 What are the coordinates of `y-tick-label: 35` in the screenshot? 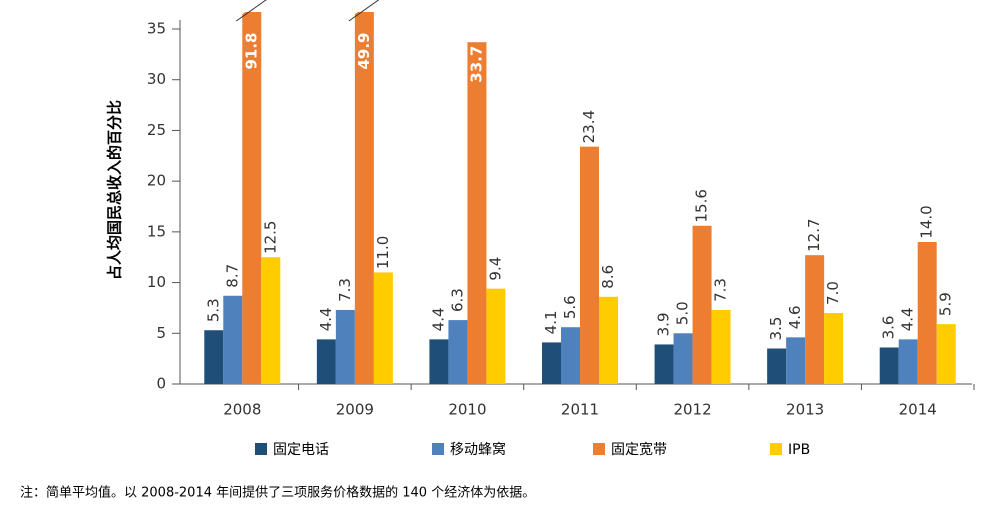 It's located at (156, 29).